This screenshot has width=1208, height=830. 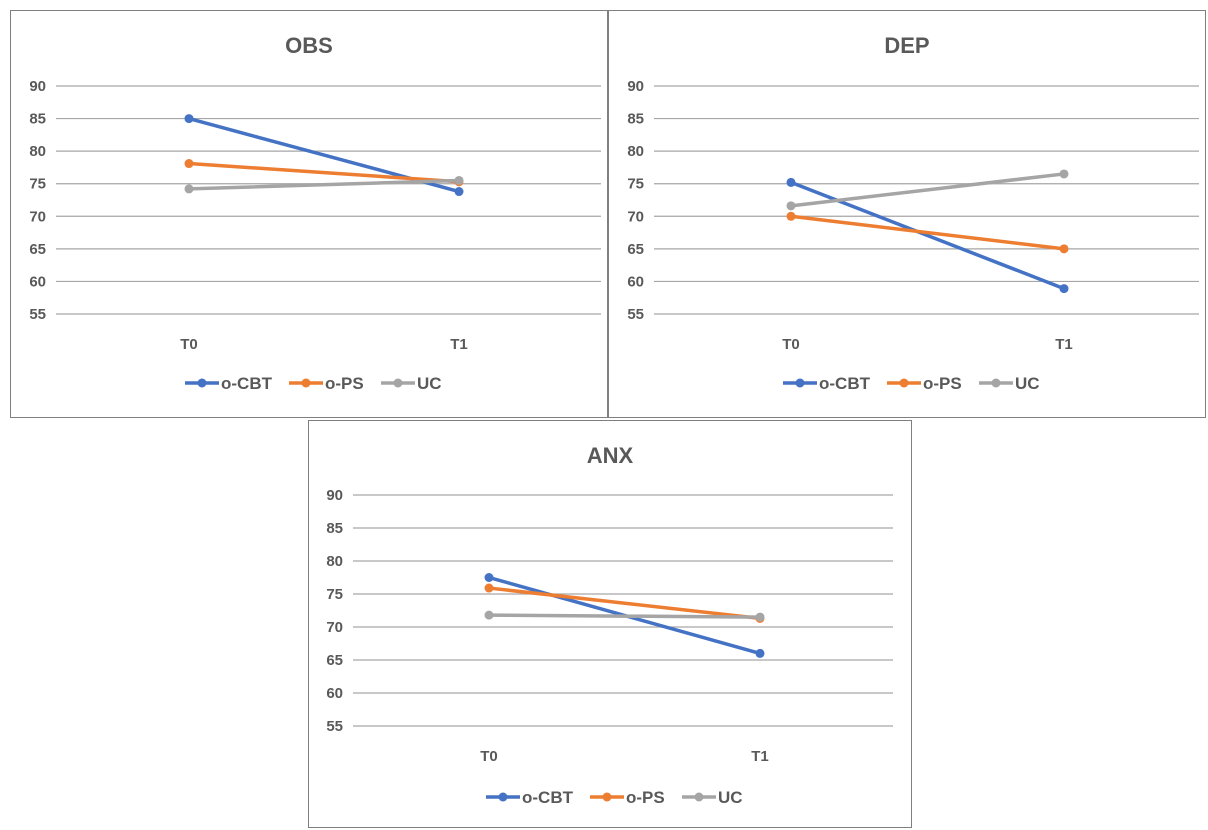 I want to click on chart-title: OBS, so click(x=309, y=45).